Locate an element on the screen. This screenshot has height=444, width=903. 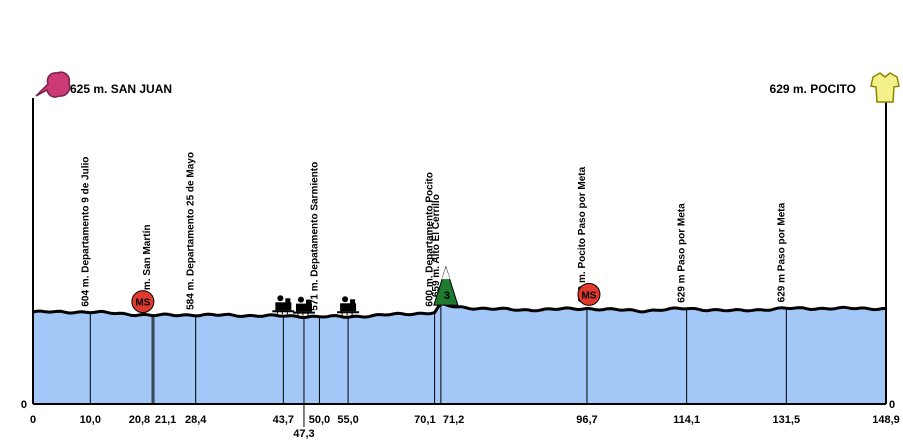
svg-text: 3 is located at coordinates (447, 296).